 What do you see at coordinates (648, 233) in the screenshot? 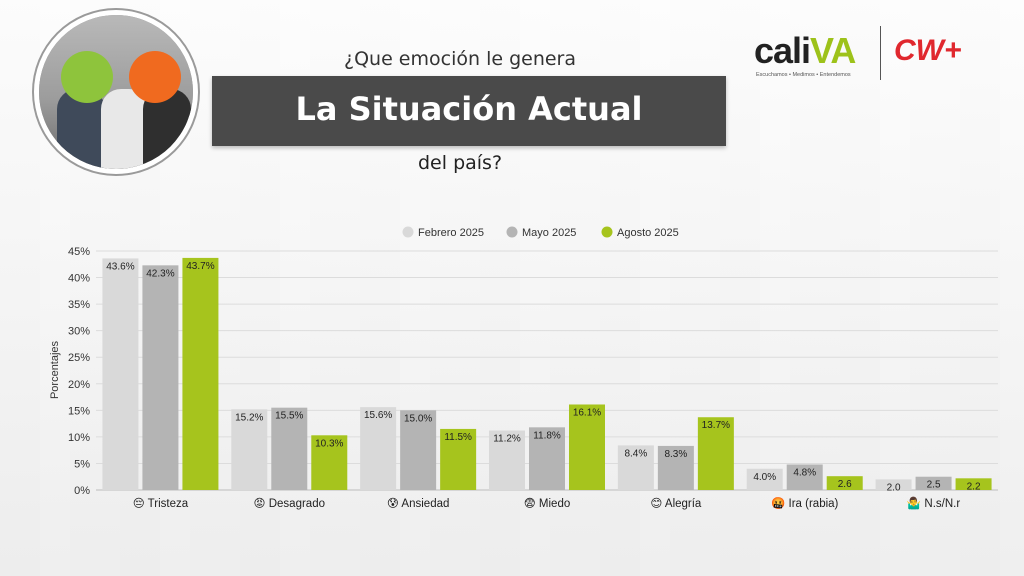
I see `legend-label: Agosto 2025` at bounding box center [648, 233].